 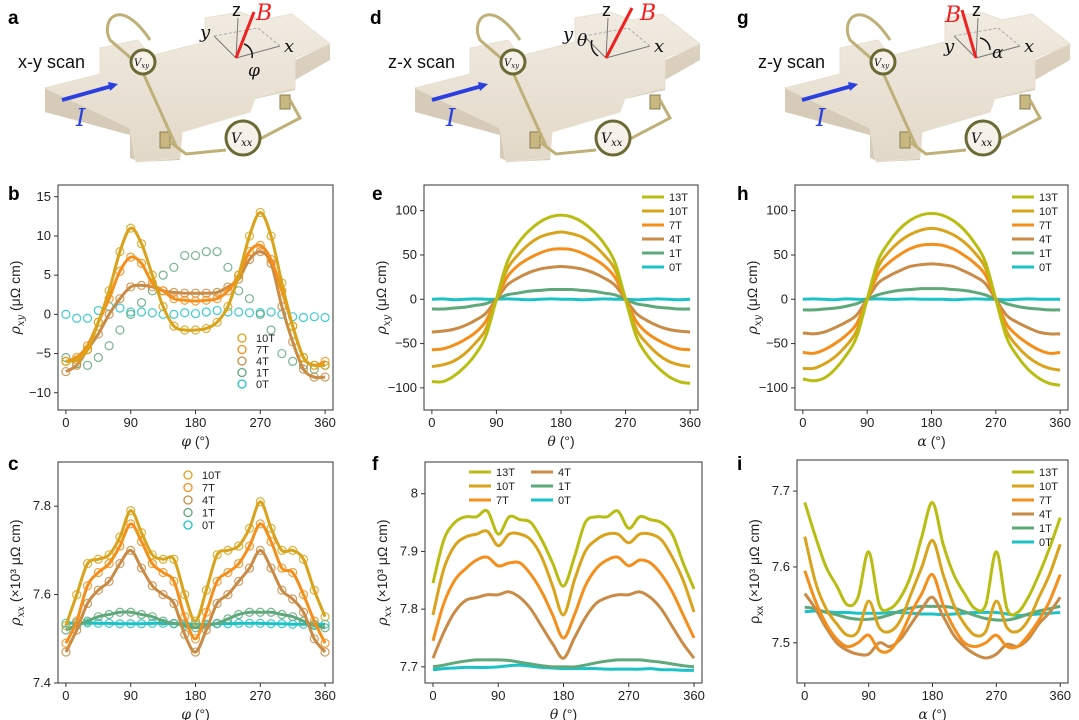 What do you see at coordinates (141, 80) in the screenshot?
I see `vxy-wire` at bounding box center [141, 80].